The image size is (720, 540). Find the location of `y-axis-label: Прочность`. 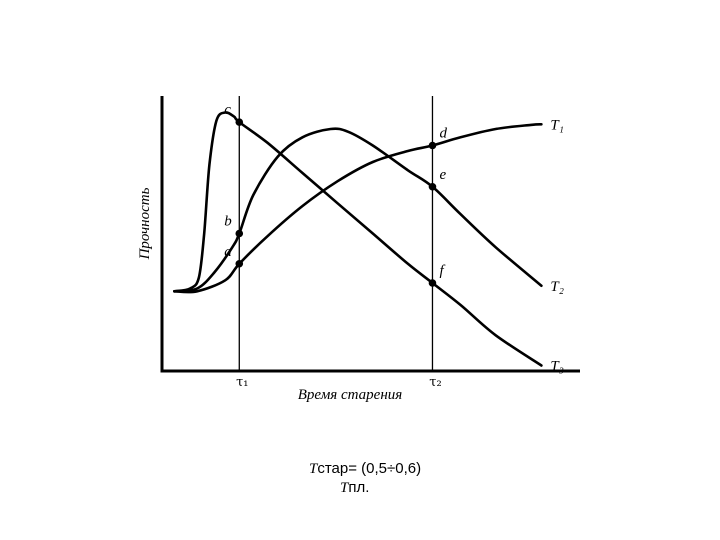

y-axis-label: Прочность is located at coordinates (145, 223).